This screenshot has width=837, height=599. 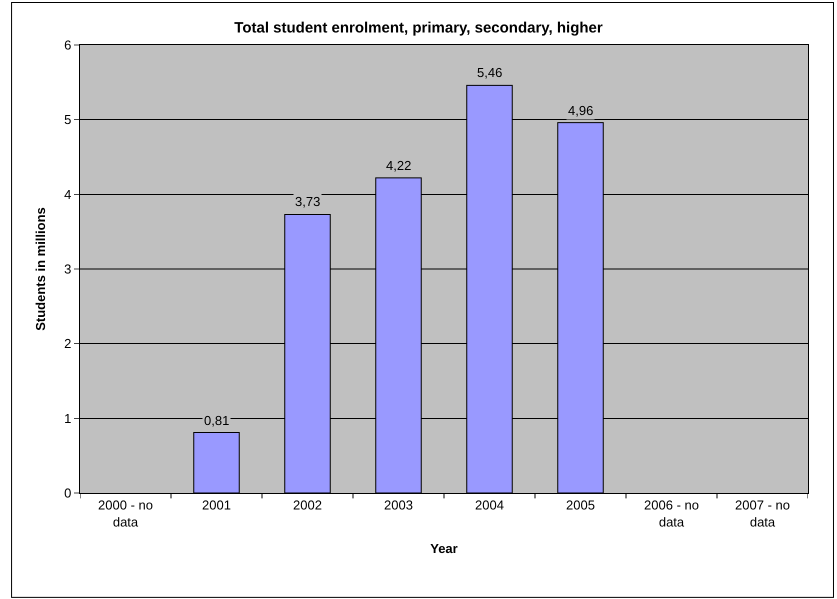 I want to click on y-tick-label: 5, so click(x=68, y=120).